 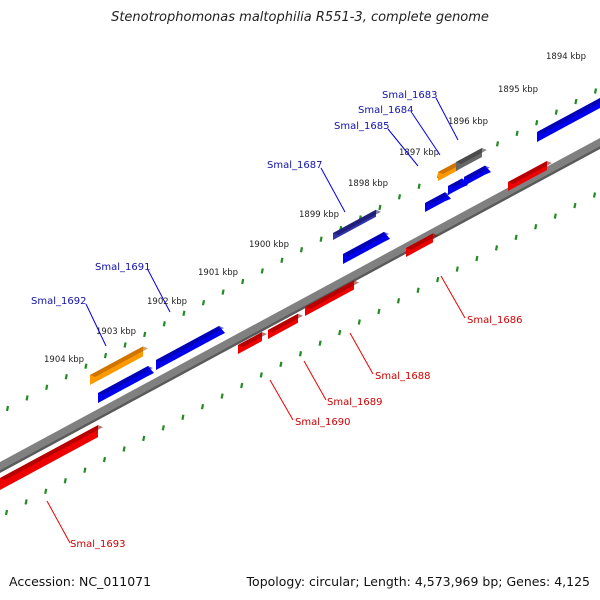 What do you see at coordinates (494, 320) in the screenshot?
I see `gene-label-smal-1686: Smal_1686` at bounding box center [494, 320].